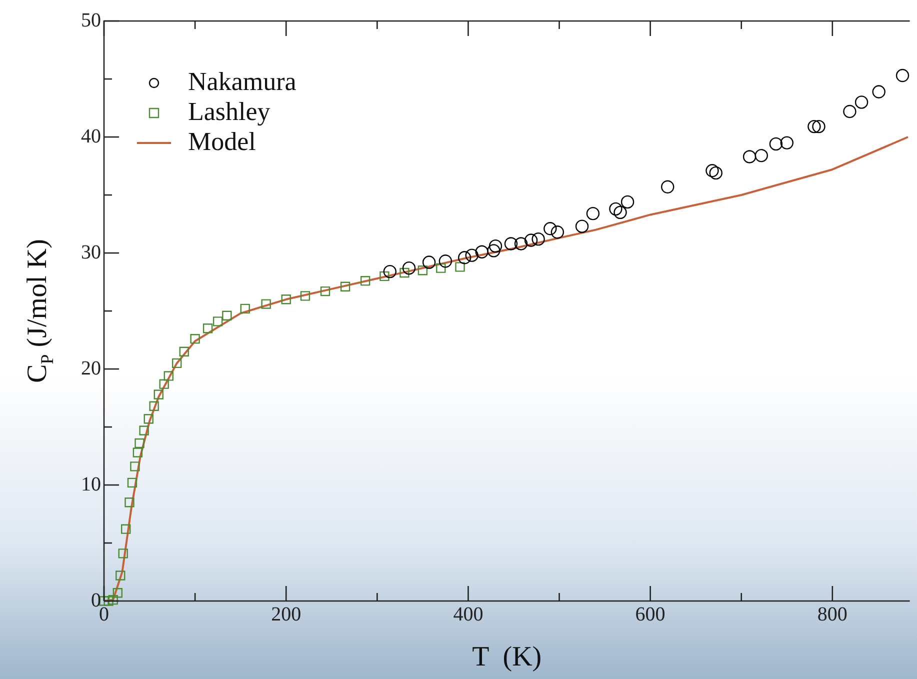  What do you see at coordinates (91, 136) in the screenshot?
I see `y-tick-label: 40` at bounding box center [91, 136].